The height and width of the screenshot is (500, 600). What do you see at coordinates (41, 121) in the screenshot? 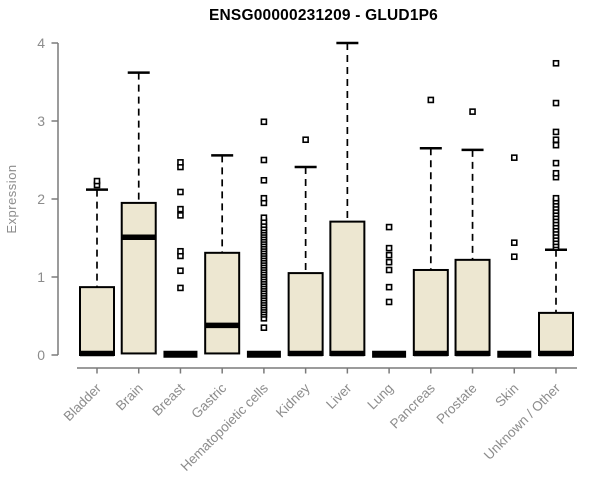
I see `y-tick-label: 3` at bounding box center [41, 121].